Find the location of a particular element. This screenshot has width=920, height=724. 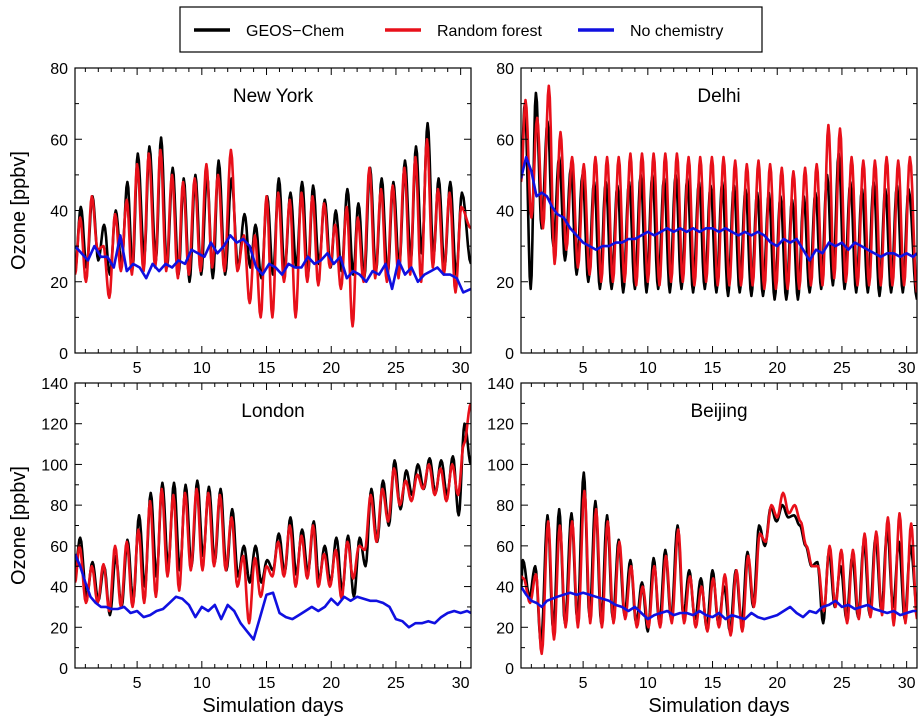

delhi-xtick-label: 5 is located at coordinates (583, 368).